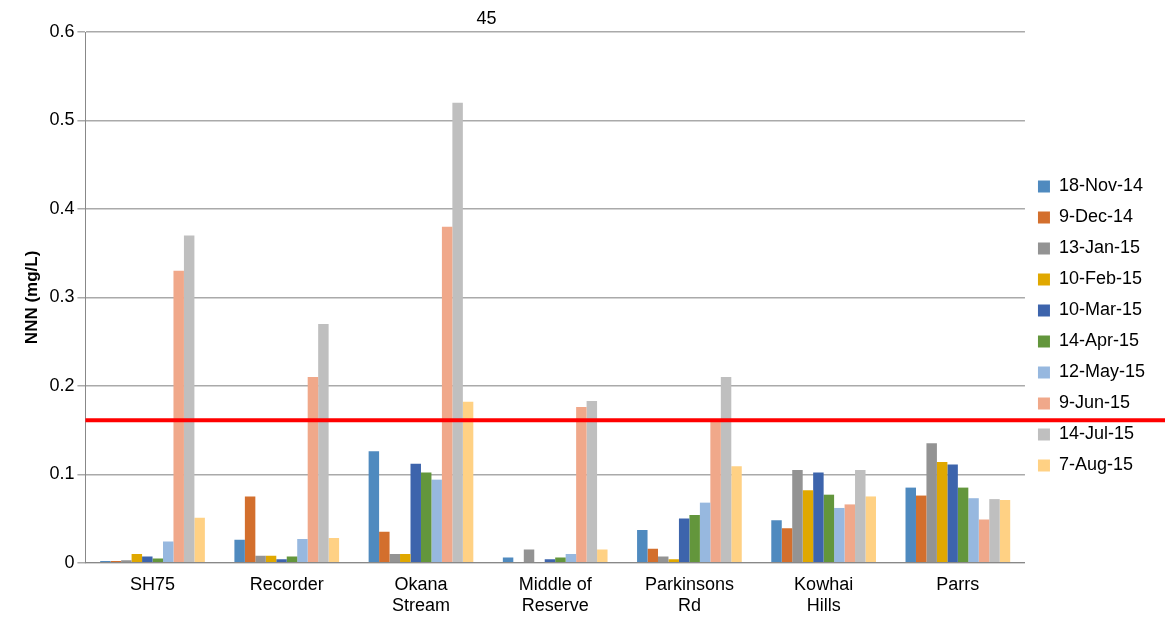 This screenshot has width=1173, height=628. I want to click on legend-label: 10-Mar-15, so click(1100, 309).